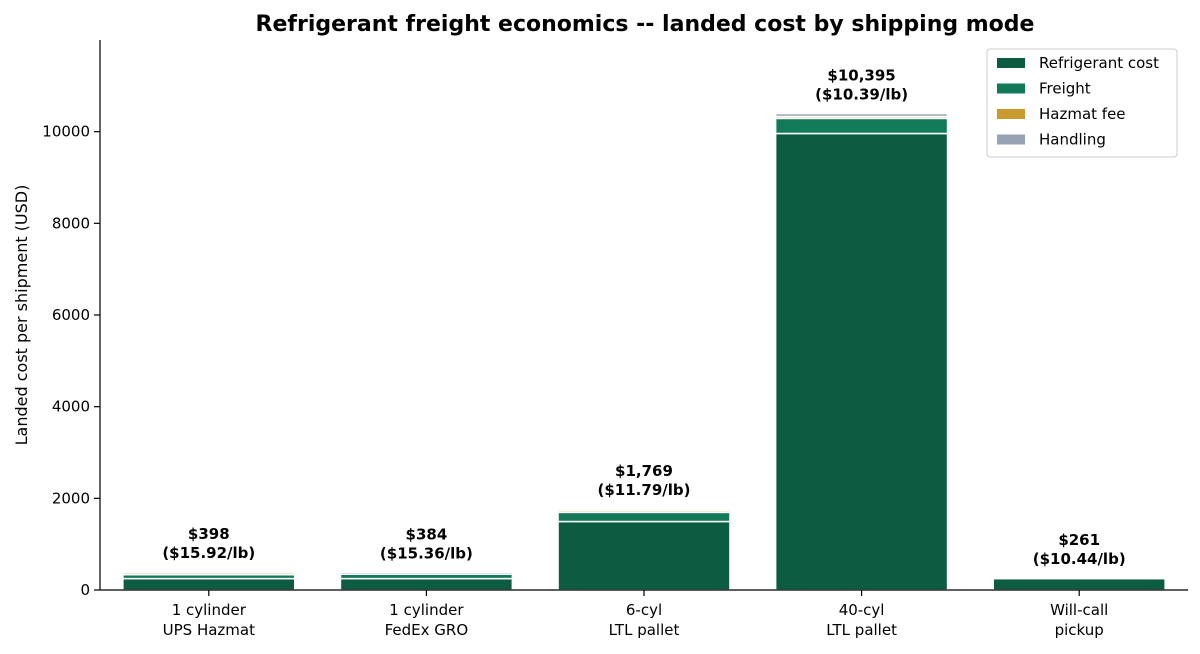  What do you see at coordinates (1082, 114) in the screenshot?
I see `legend-entry: Hazmat fee` at bounding box center [1082, 114].